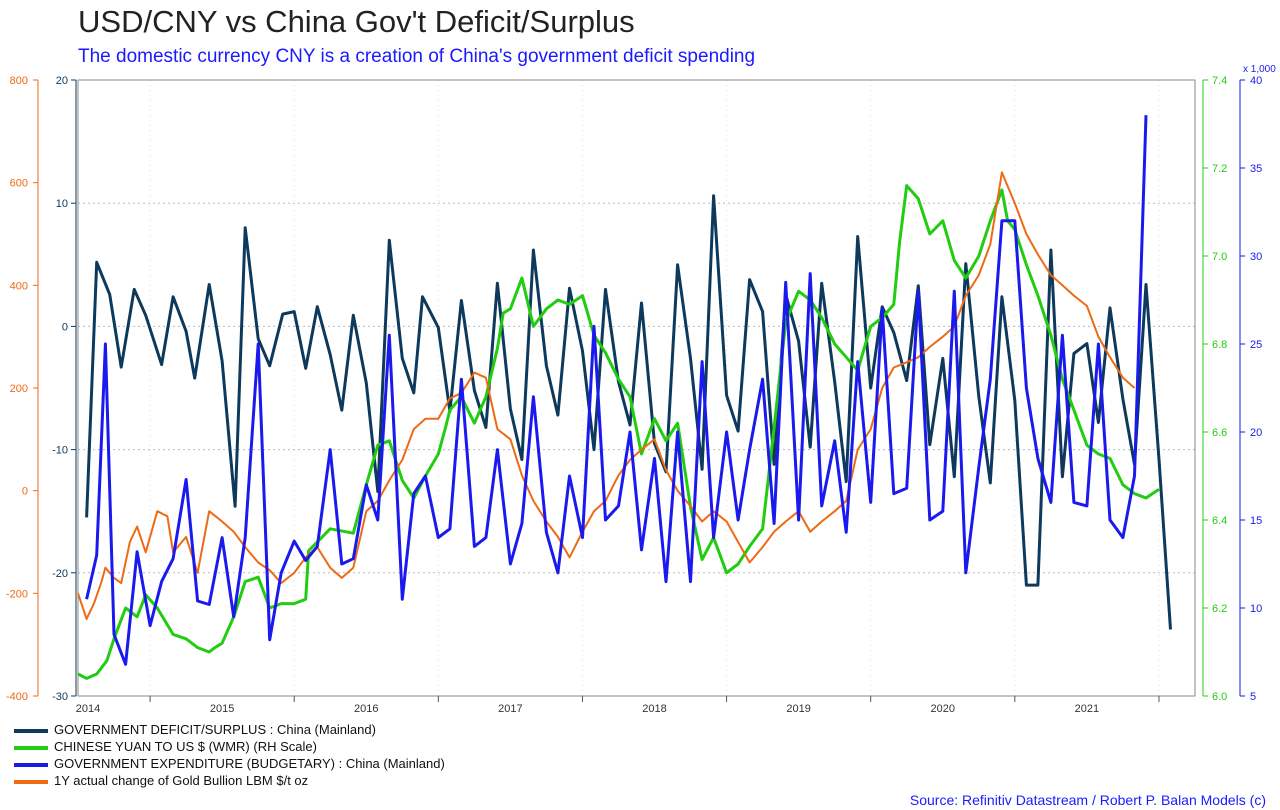 The width and height of the screenshot is (1280, 810). Describe the element at coordinates (60, 574) in the screenshot. I see `deficit-axis-tick-label-1: -20` at that location.